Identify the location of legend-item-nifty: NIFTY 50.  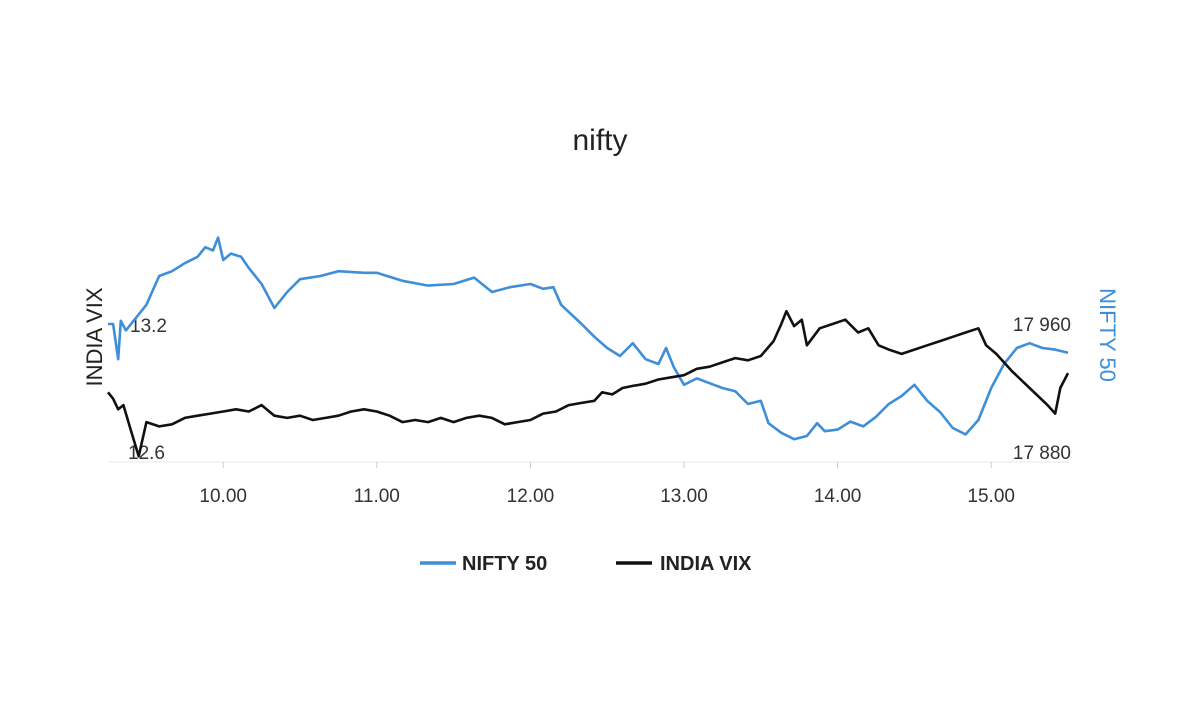
(483, 564).